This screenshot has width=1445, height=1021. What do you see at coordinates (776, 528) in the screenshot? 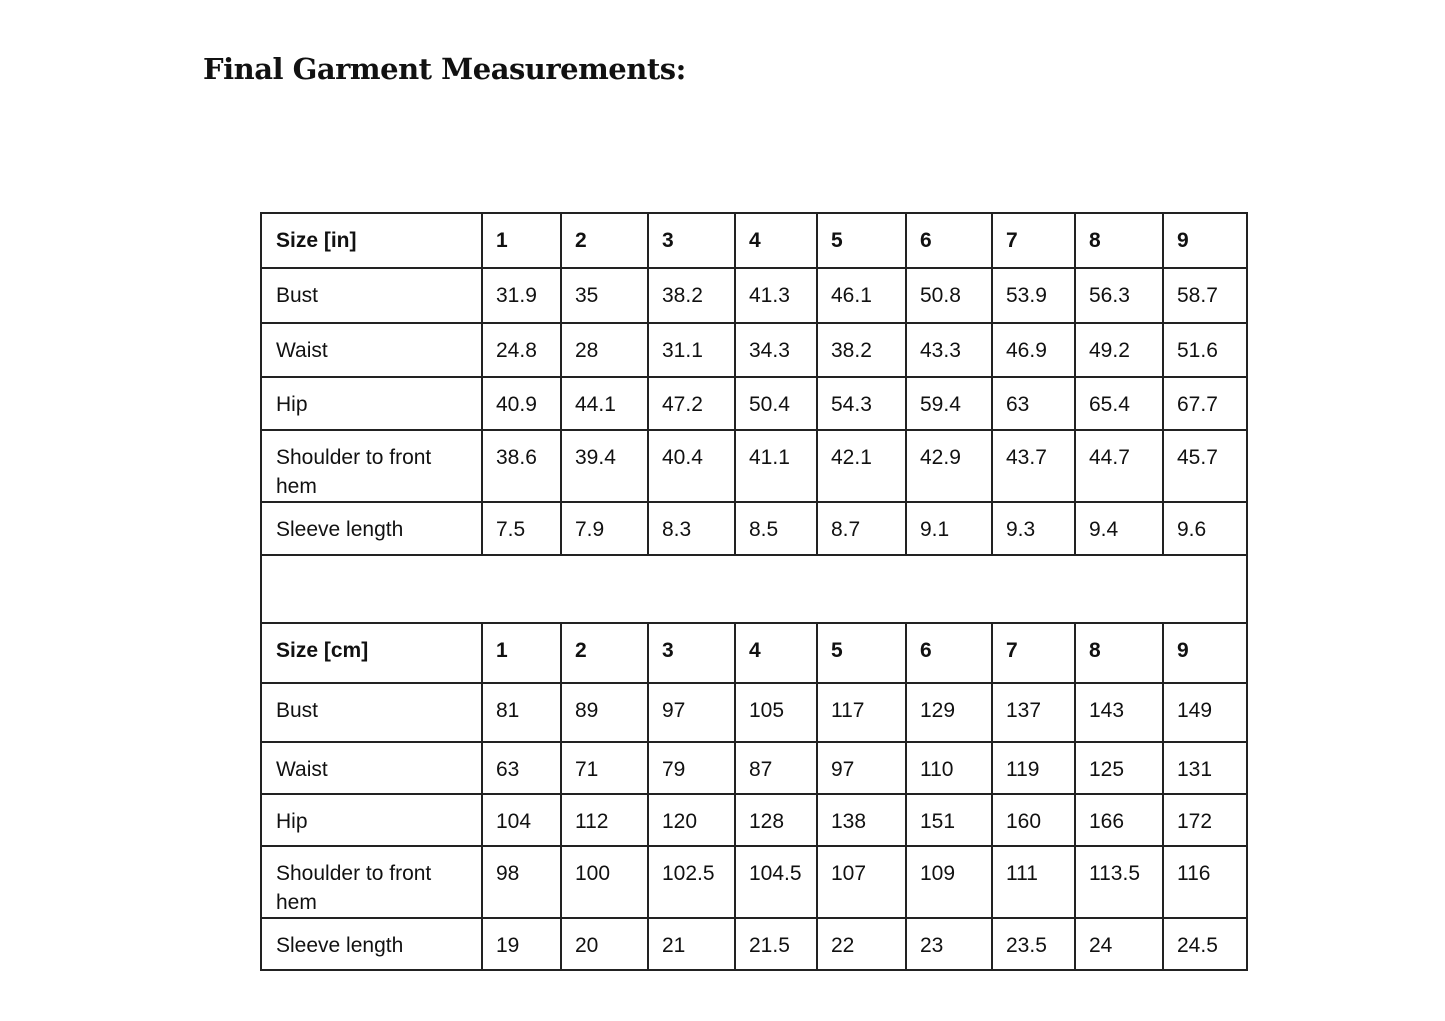
I see `measurement-value: 8.5` at bounding box center [776, 528].